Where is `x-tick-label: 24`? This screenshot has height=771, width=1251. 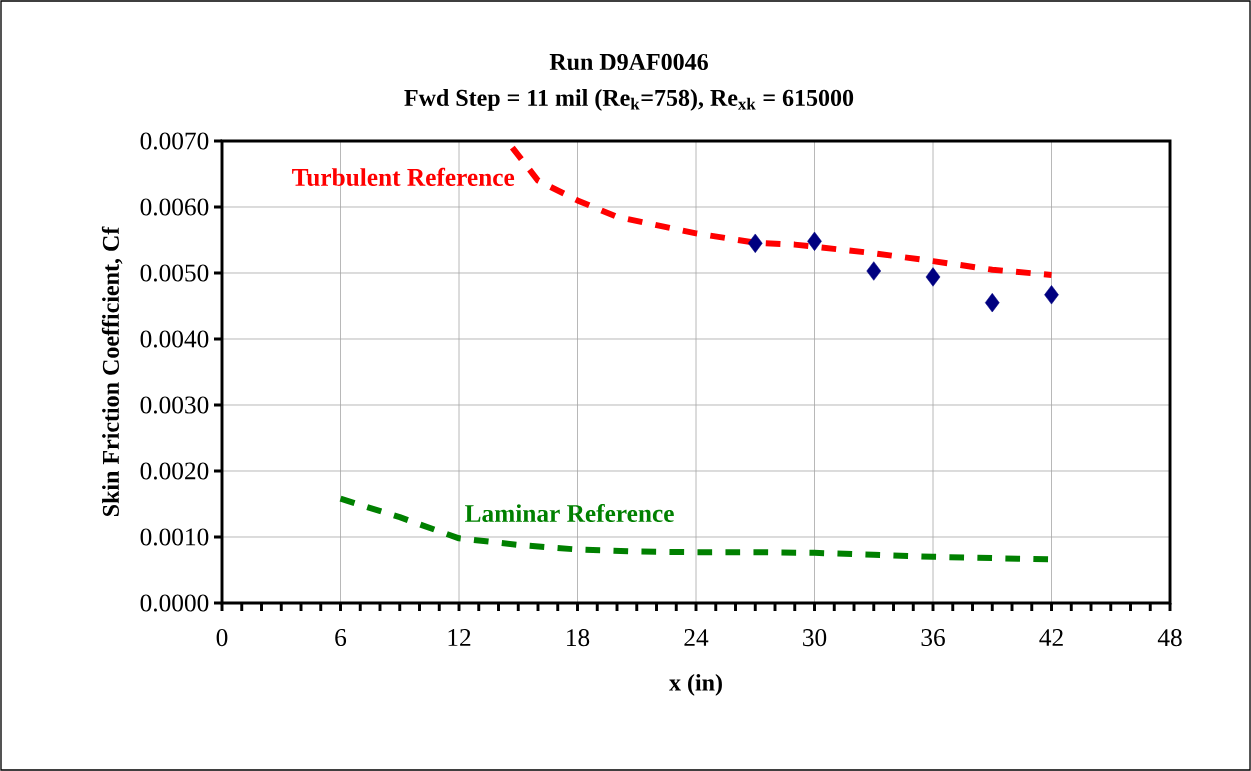 x-tick-label: 24 is located at coordinates (696, 637).